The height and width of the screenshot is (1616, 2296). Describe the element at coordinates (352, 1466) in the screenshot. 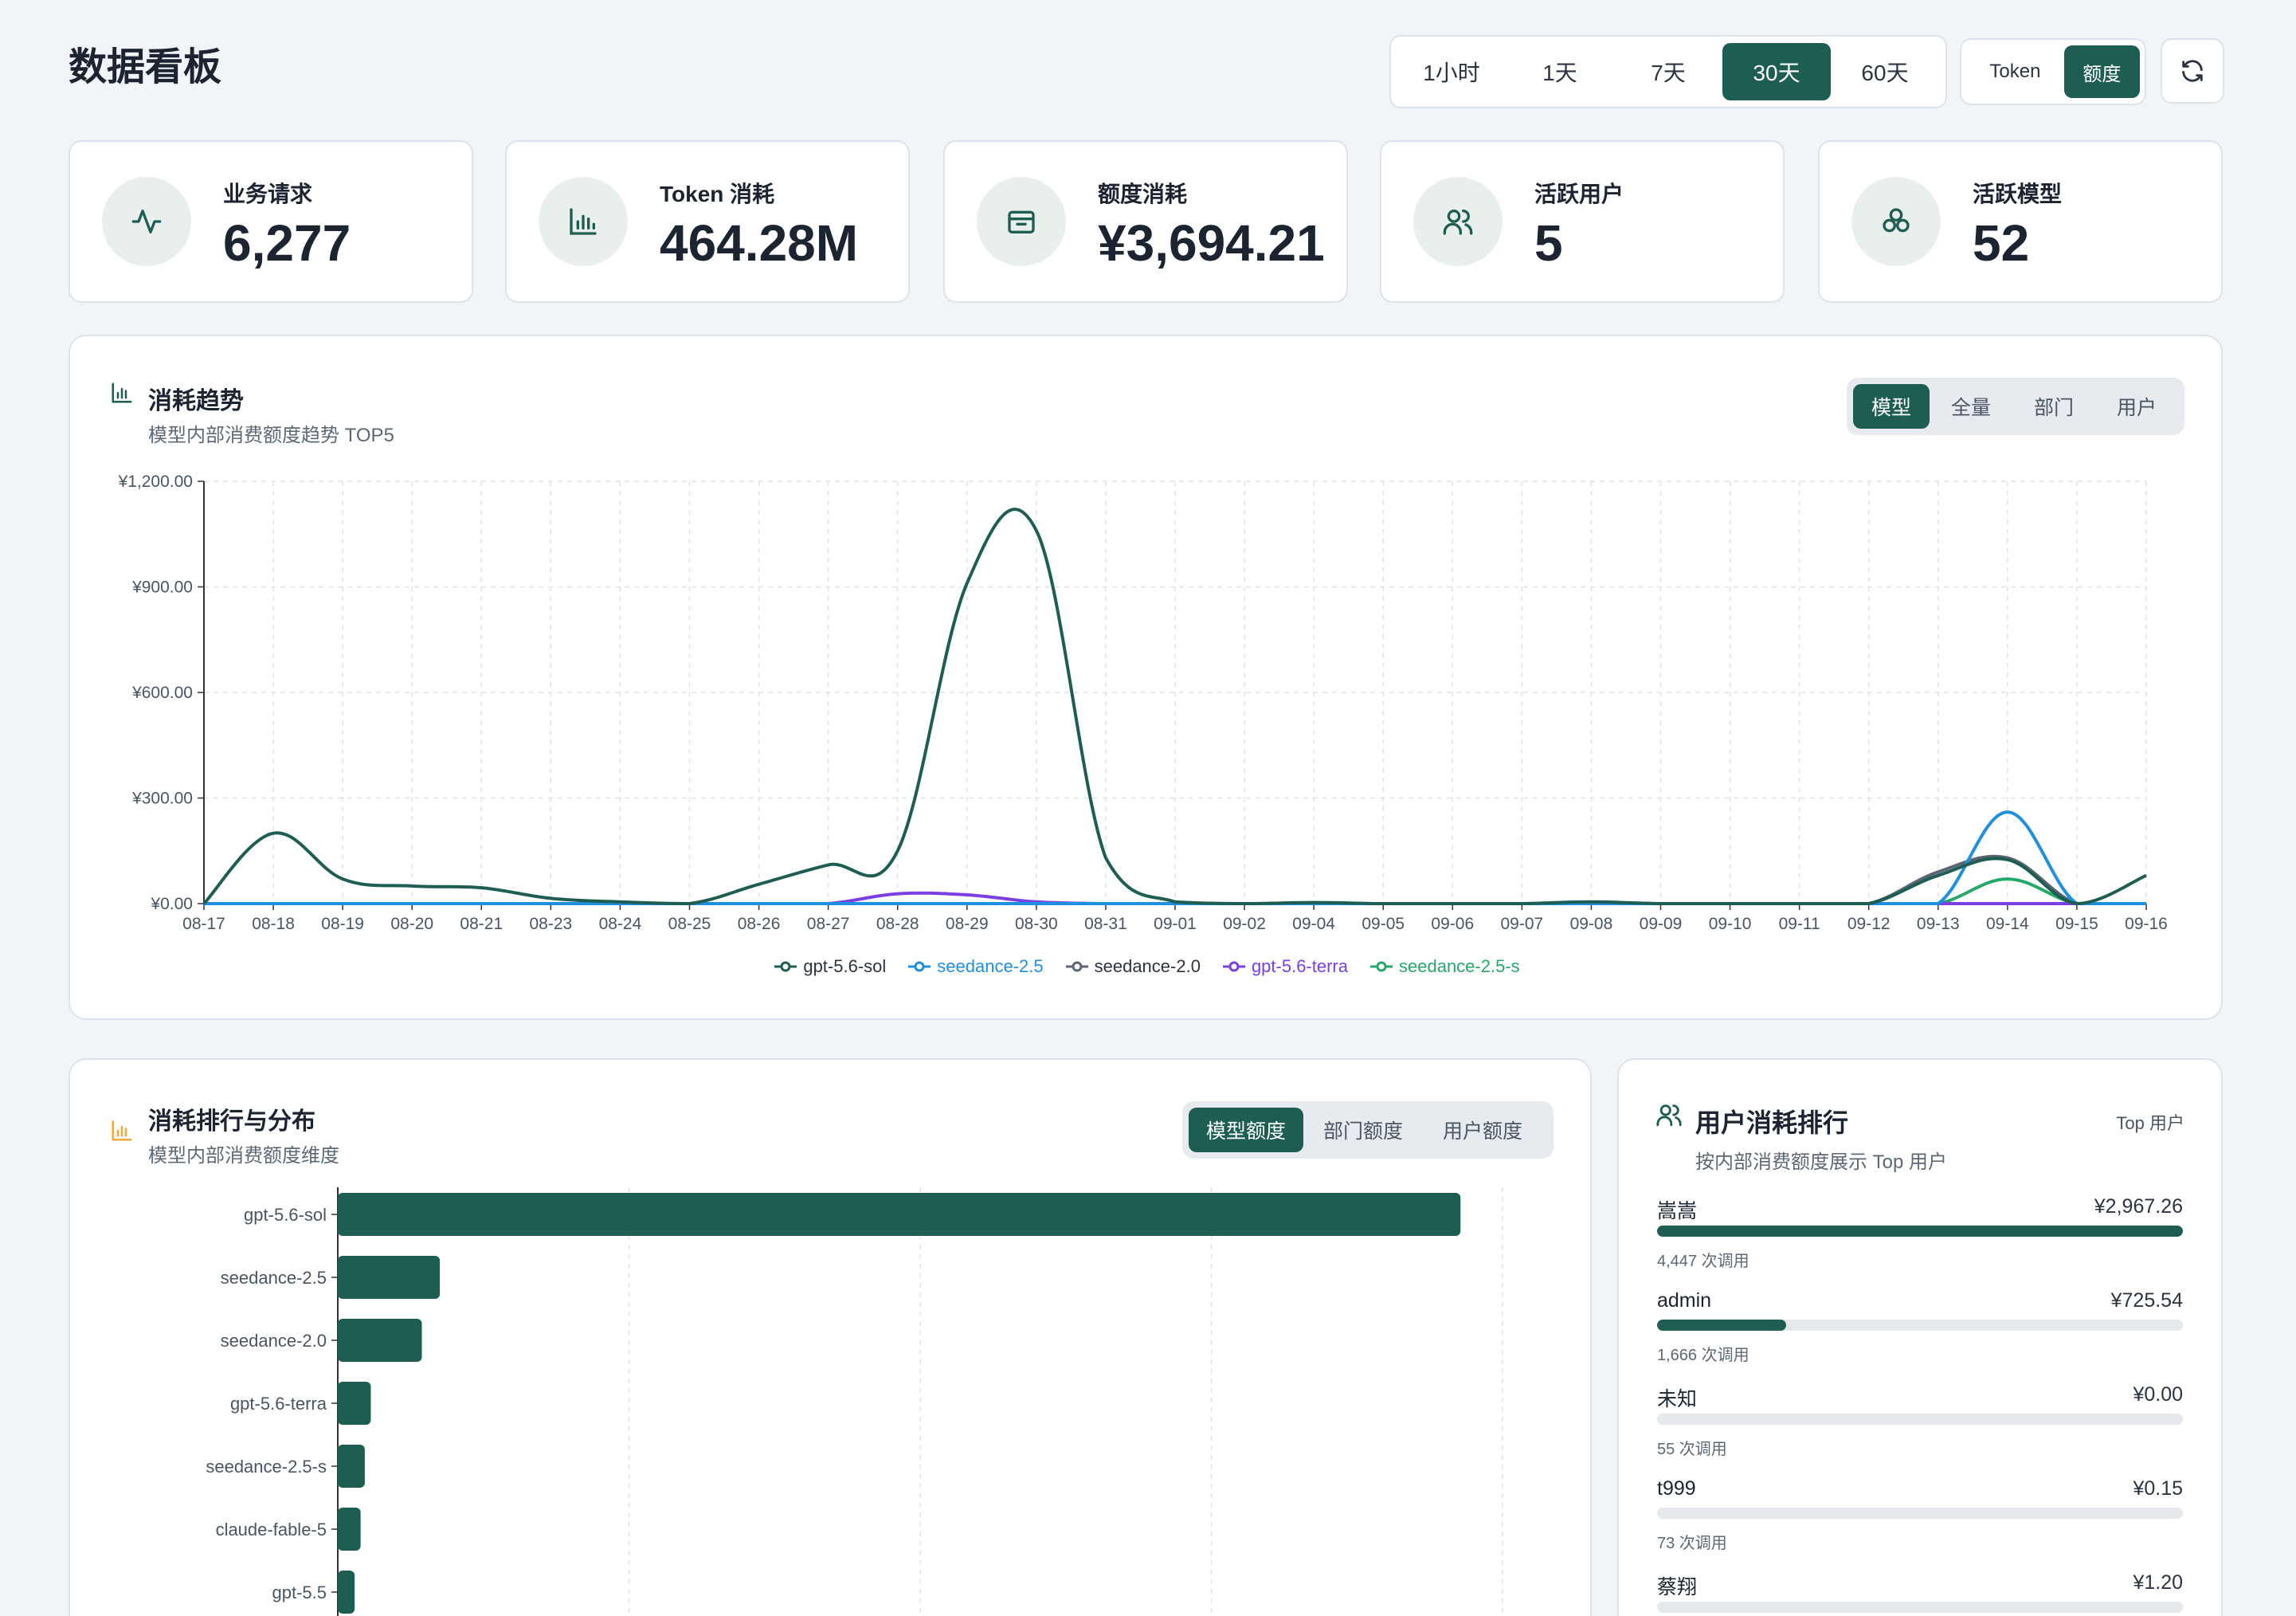

I see `bar-seedance-2.5-s` at that location.